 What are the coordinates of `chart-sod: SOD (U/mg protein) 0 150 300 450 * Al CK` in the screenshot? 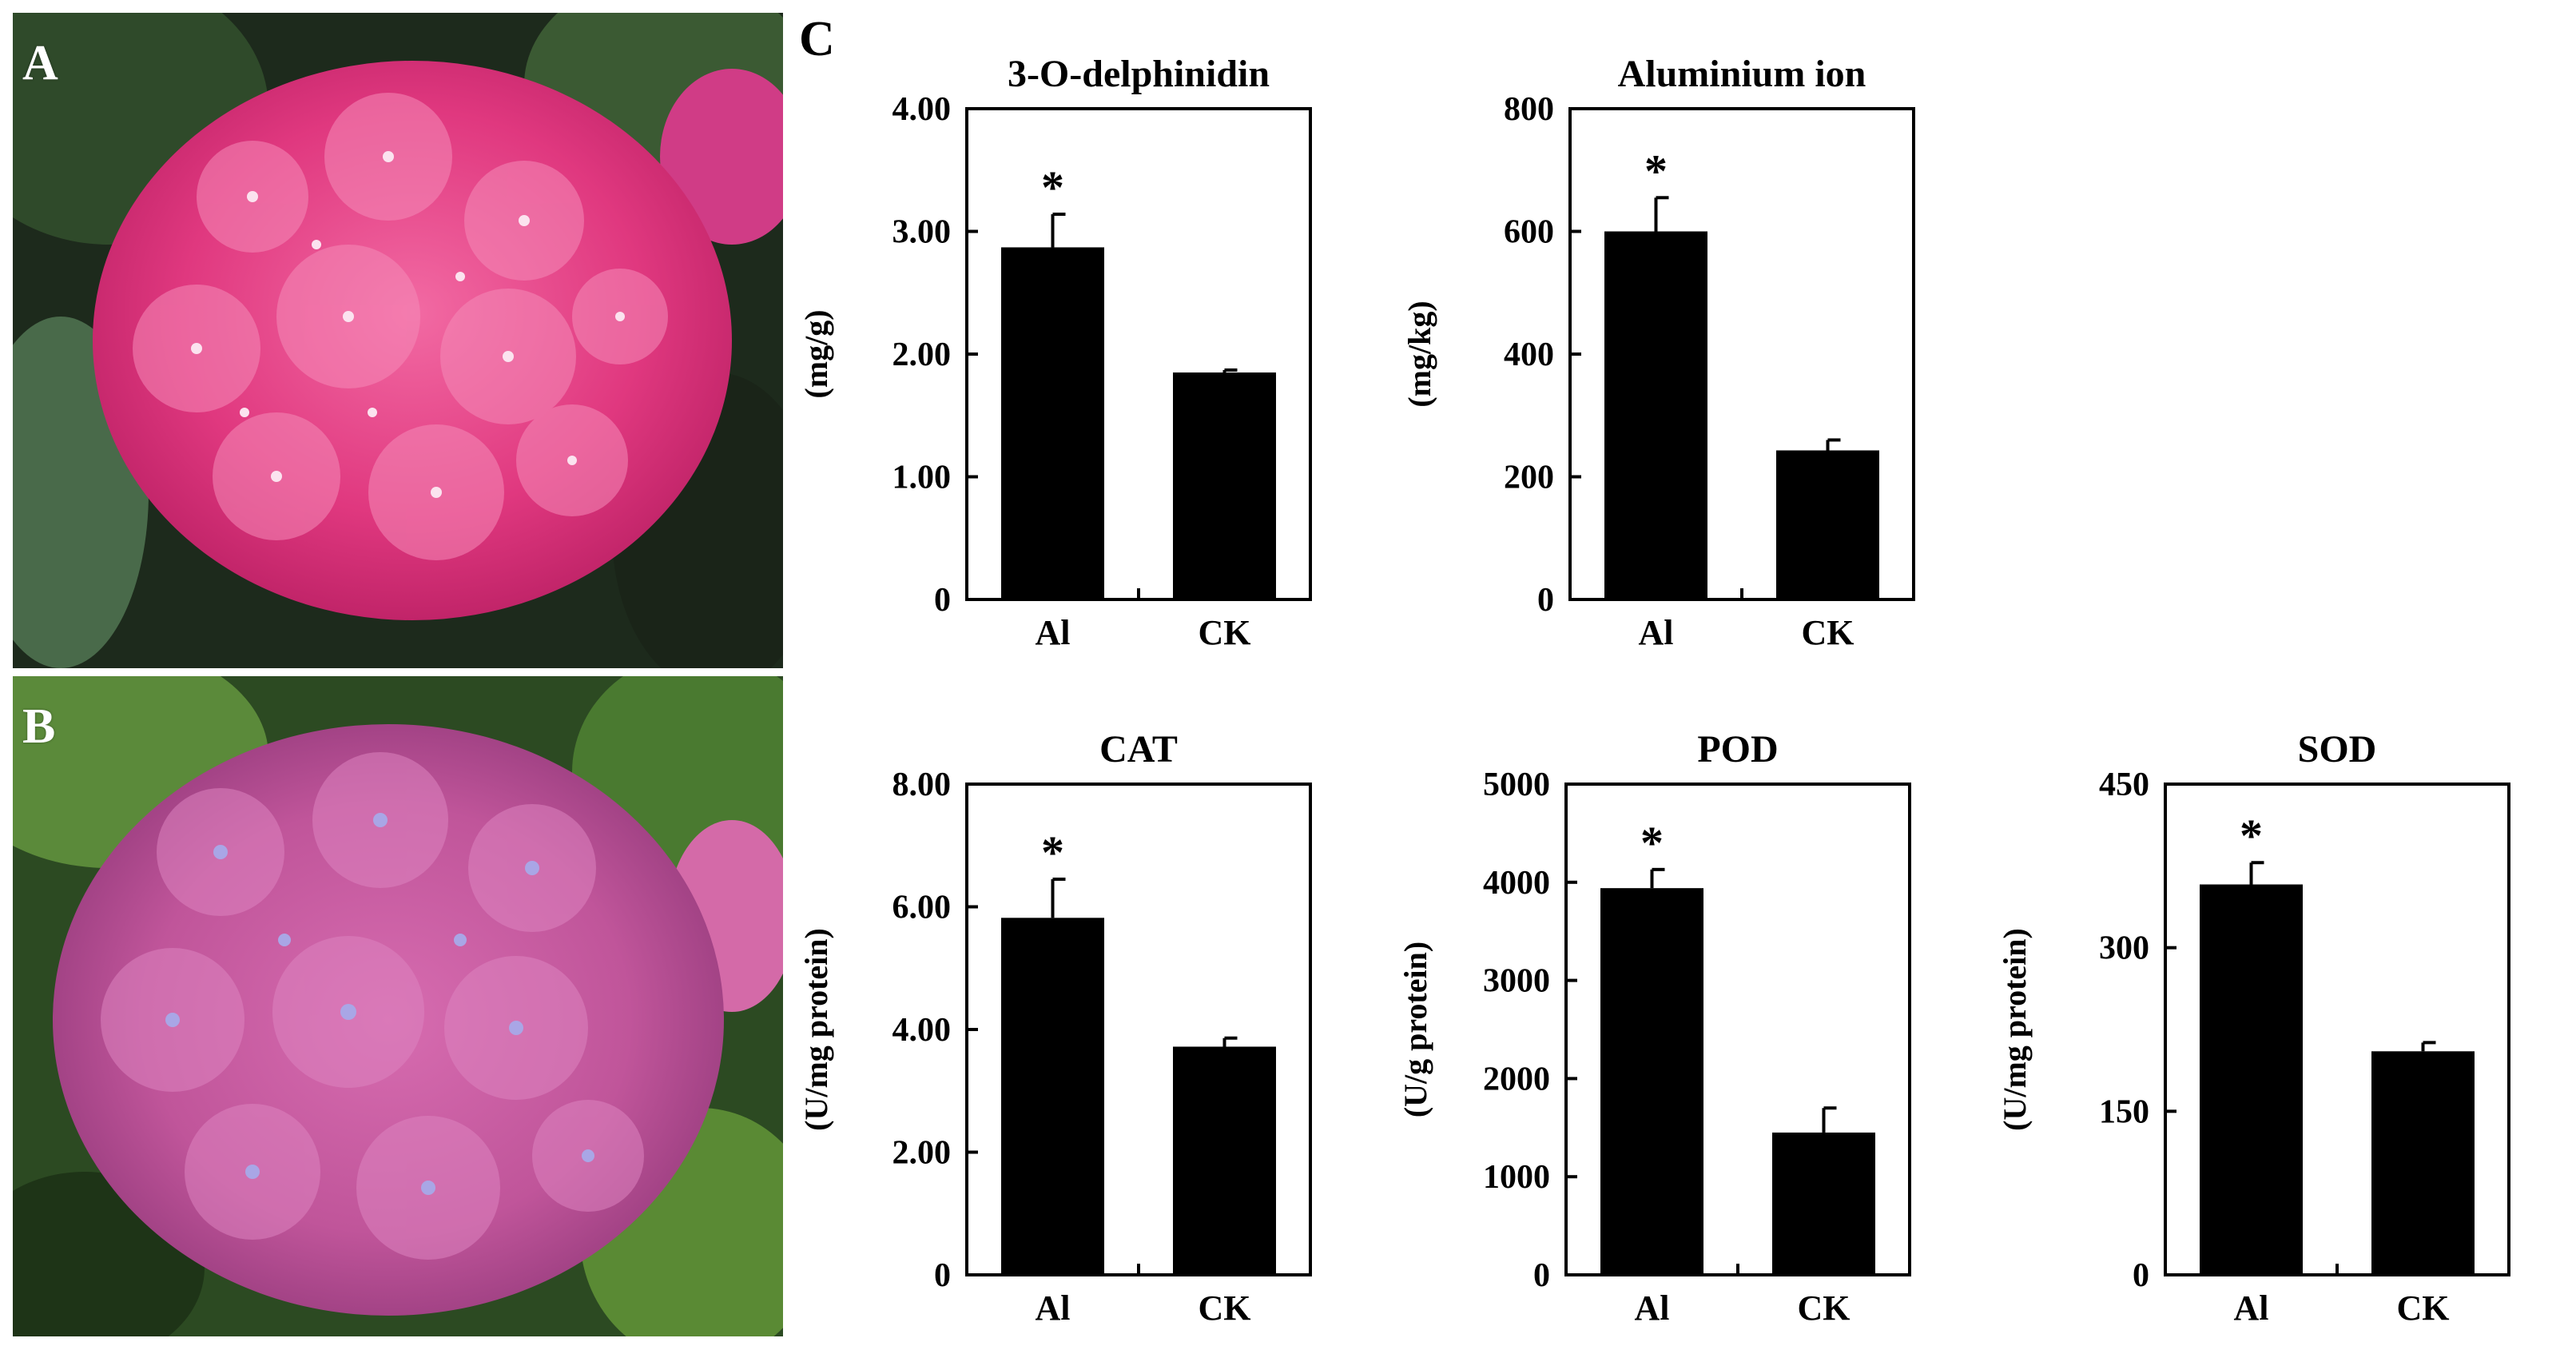 It's located at (2277, 1031).